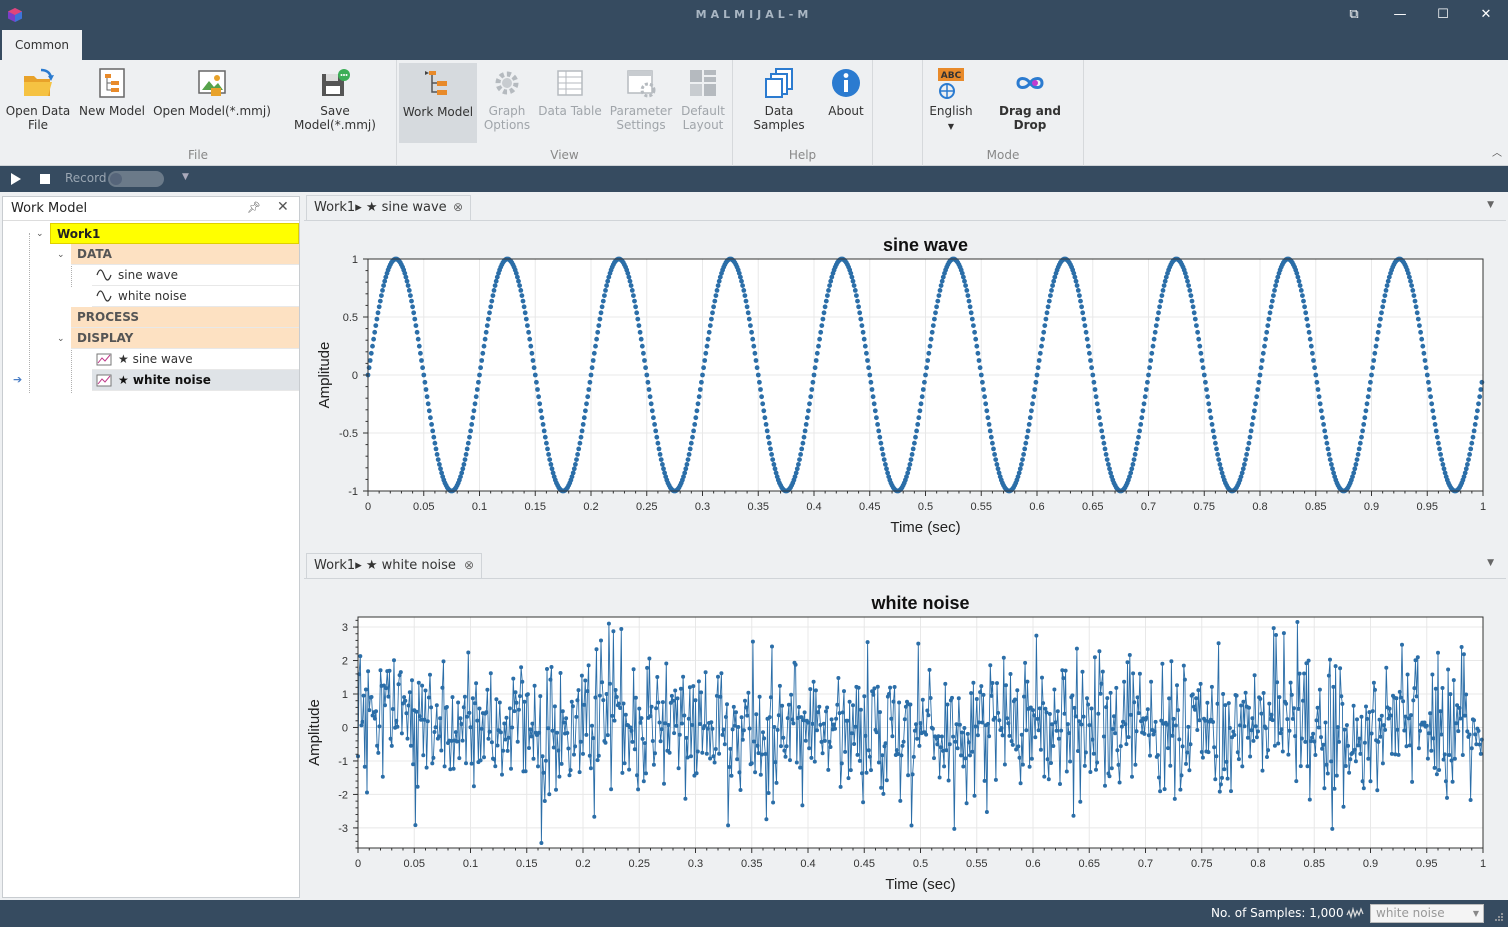 This screenshot has width=1508, height=927. Describe the element at coordinates (1030, 102) in the screenshot. I see `drag-and-drop-button: Drag and Drop` at that location.